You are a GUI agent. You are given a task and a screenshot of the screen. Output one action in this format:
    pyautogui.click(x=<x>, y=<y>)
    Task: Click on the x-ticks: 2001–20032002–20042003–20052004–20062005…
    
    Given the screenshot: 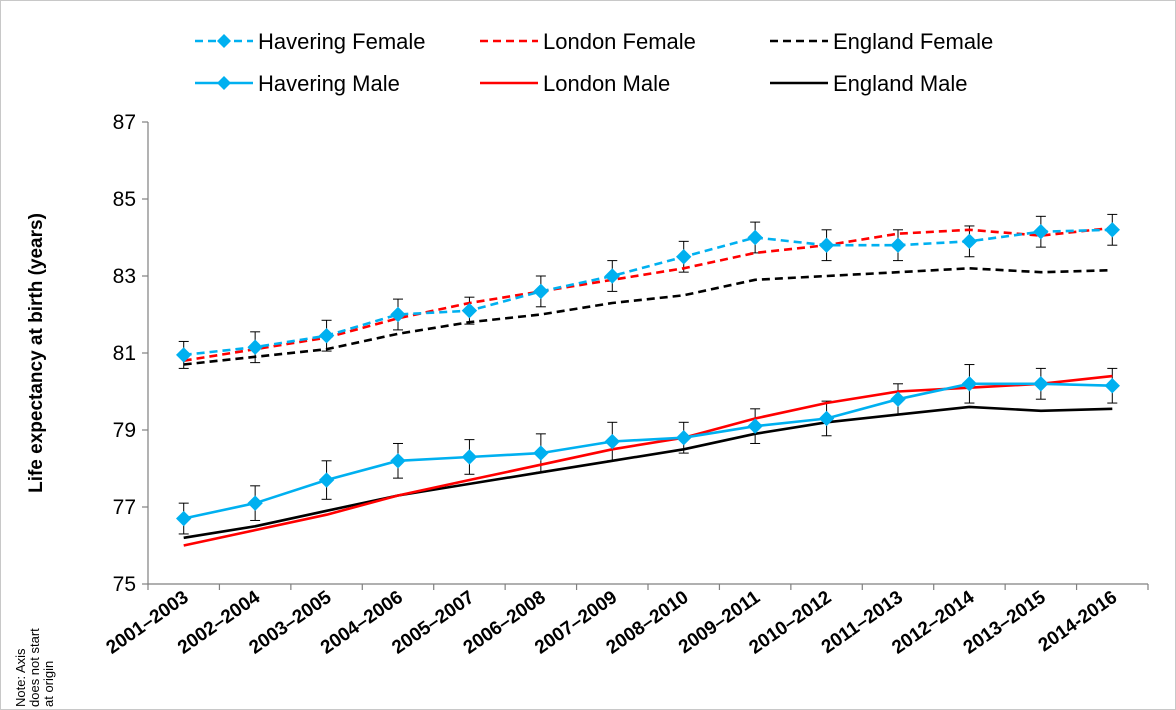 What is the action you would take?
    pyautogui.click(x=626, y=621)
    